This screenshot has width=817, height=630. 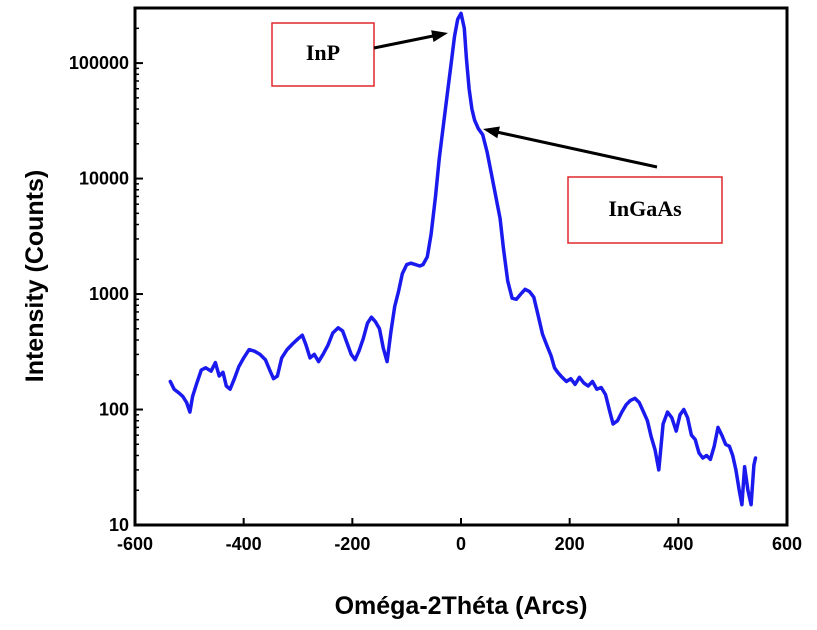 I want to click on annotation-inp: InP, so click(x=359, y=54).